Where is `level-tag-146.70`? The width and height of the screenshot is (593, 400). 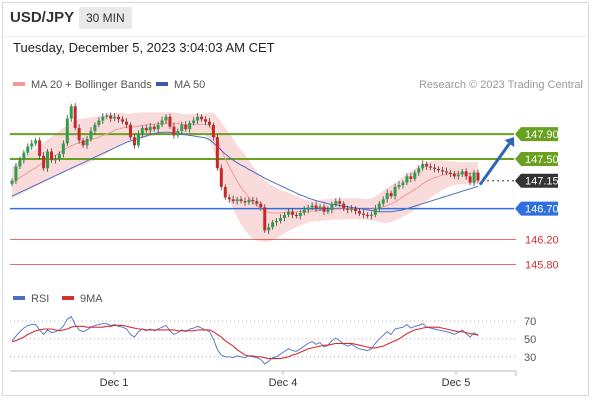
level-tag-146.70 is located at coordinates (536, 208).